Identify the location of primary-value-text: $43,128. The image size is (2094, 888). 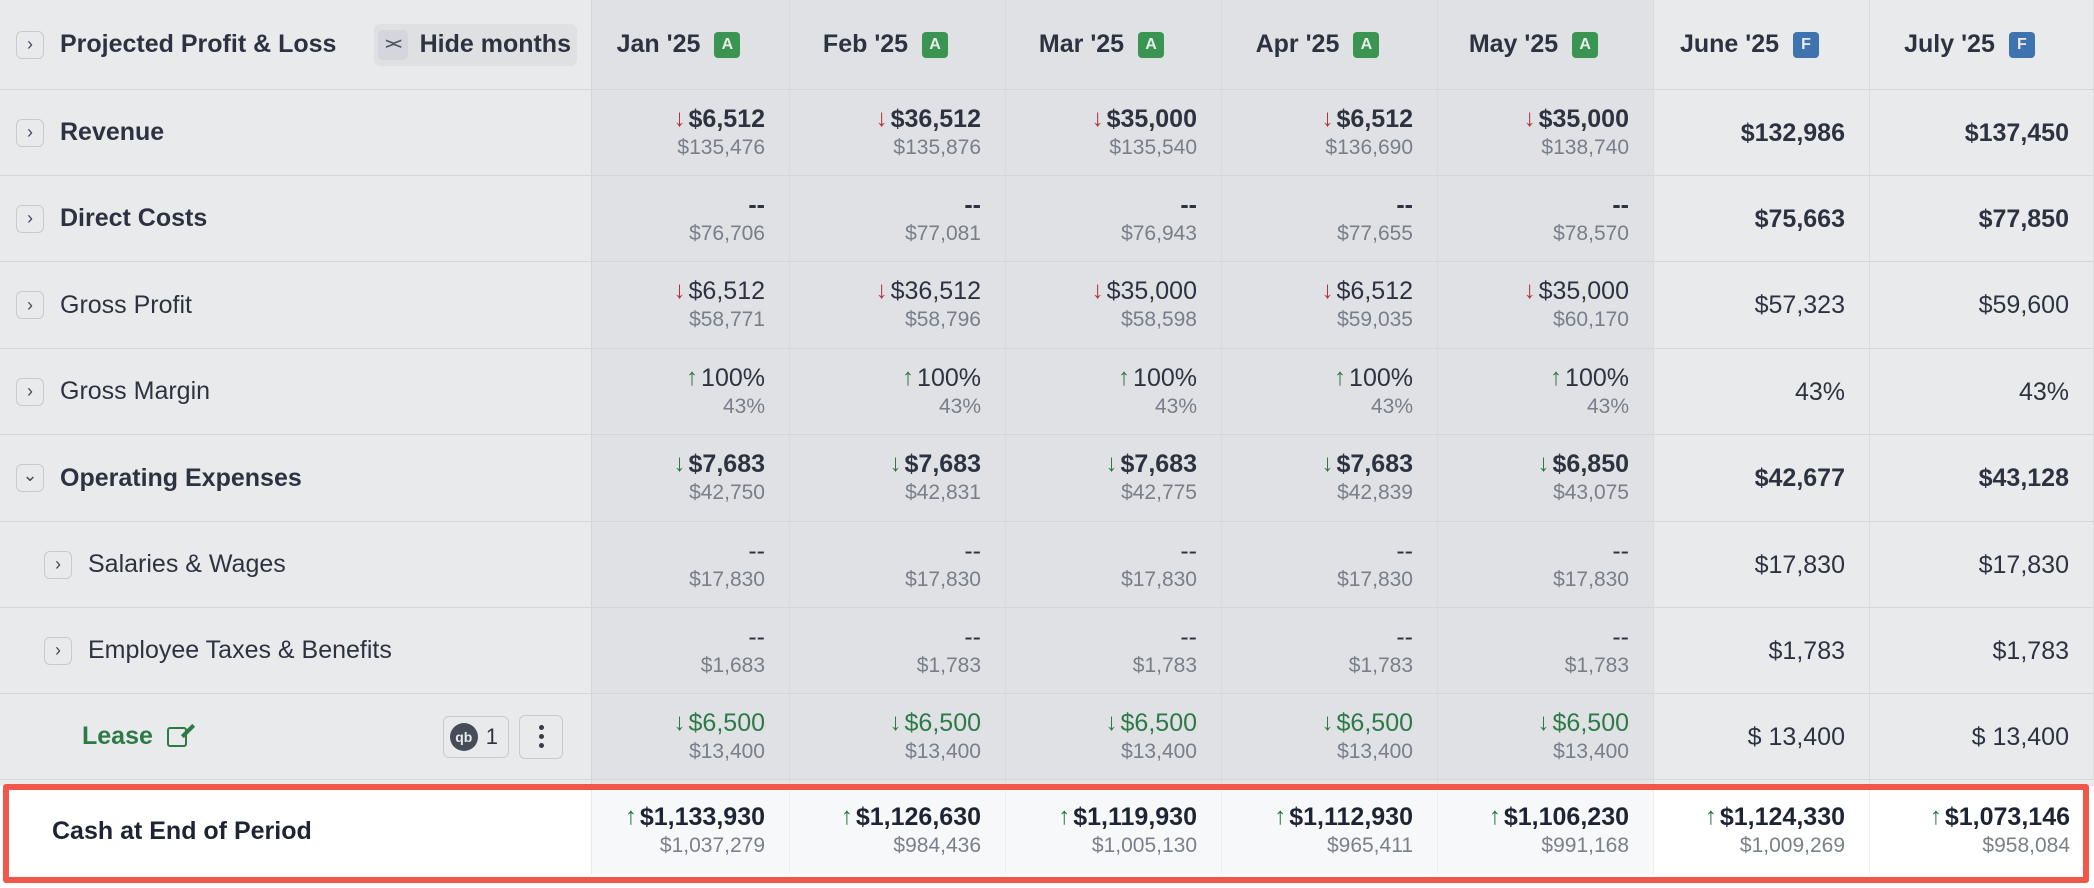
(2023, 478).